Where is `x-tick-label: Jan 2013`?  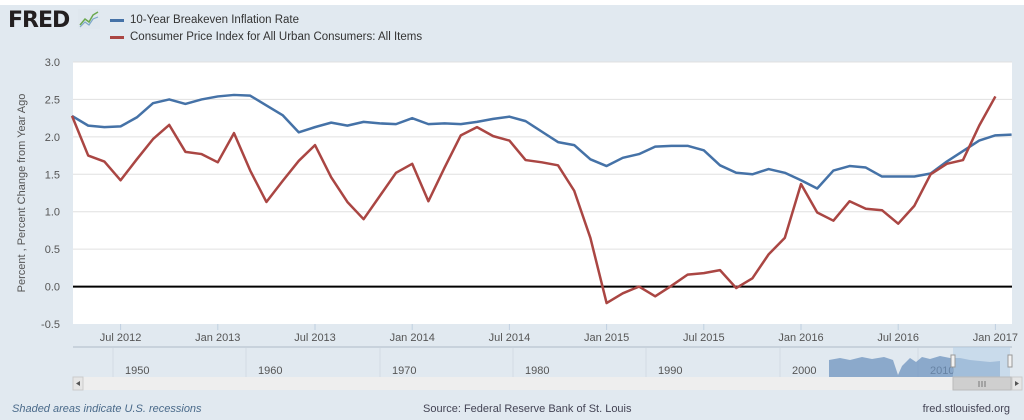
x-tick-label: Jan 2013 is located at coordinates (217, 338).